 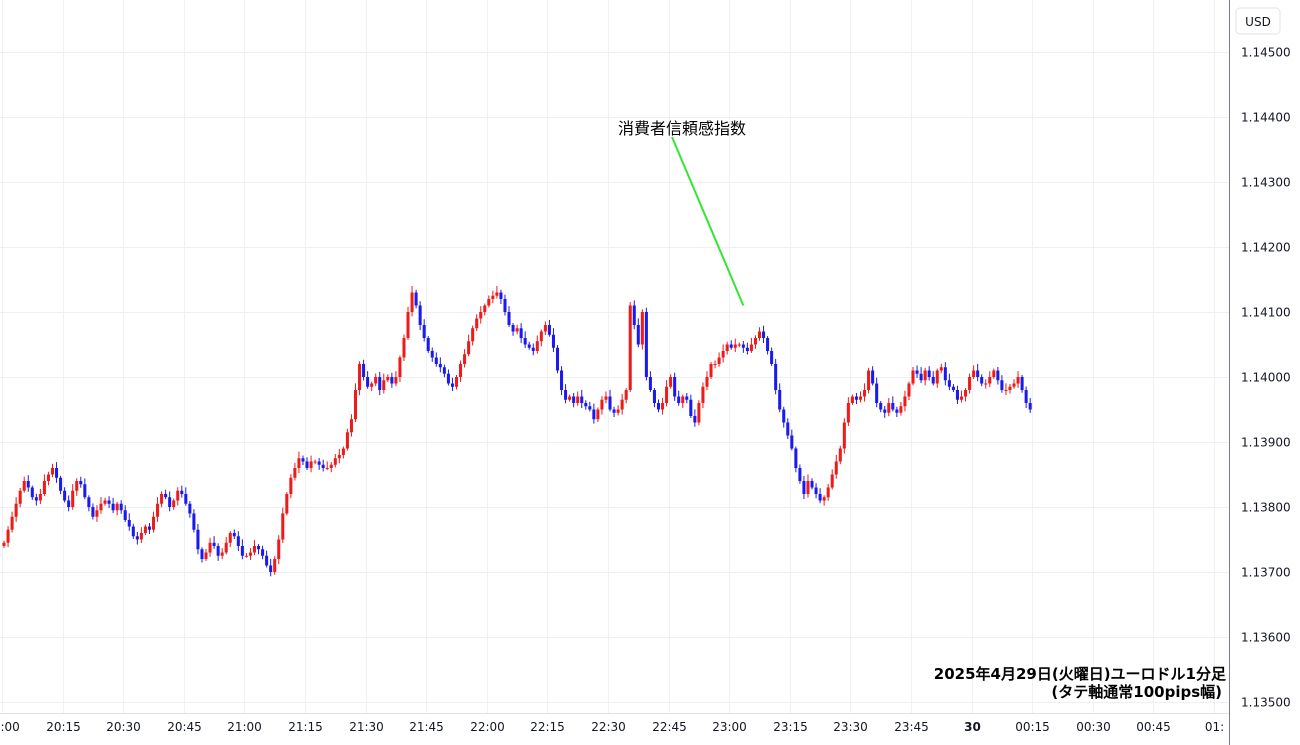 What do you see at coordinates (729, 727) in the screenshot?
I see `x-tick-label: 23:00` at bounding box center [729, 727].